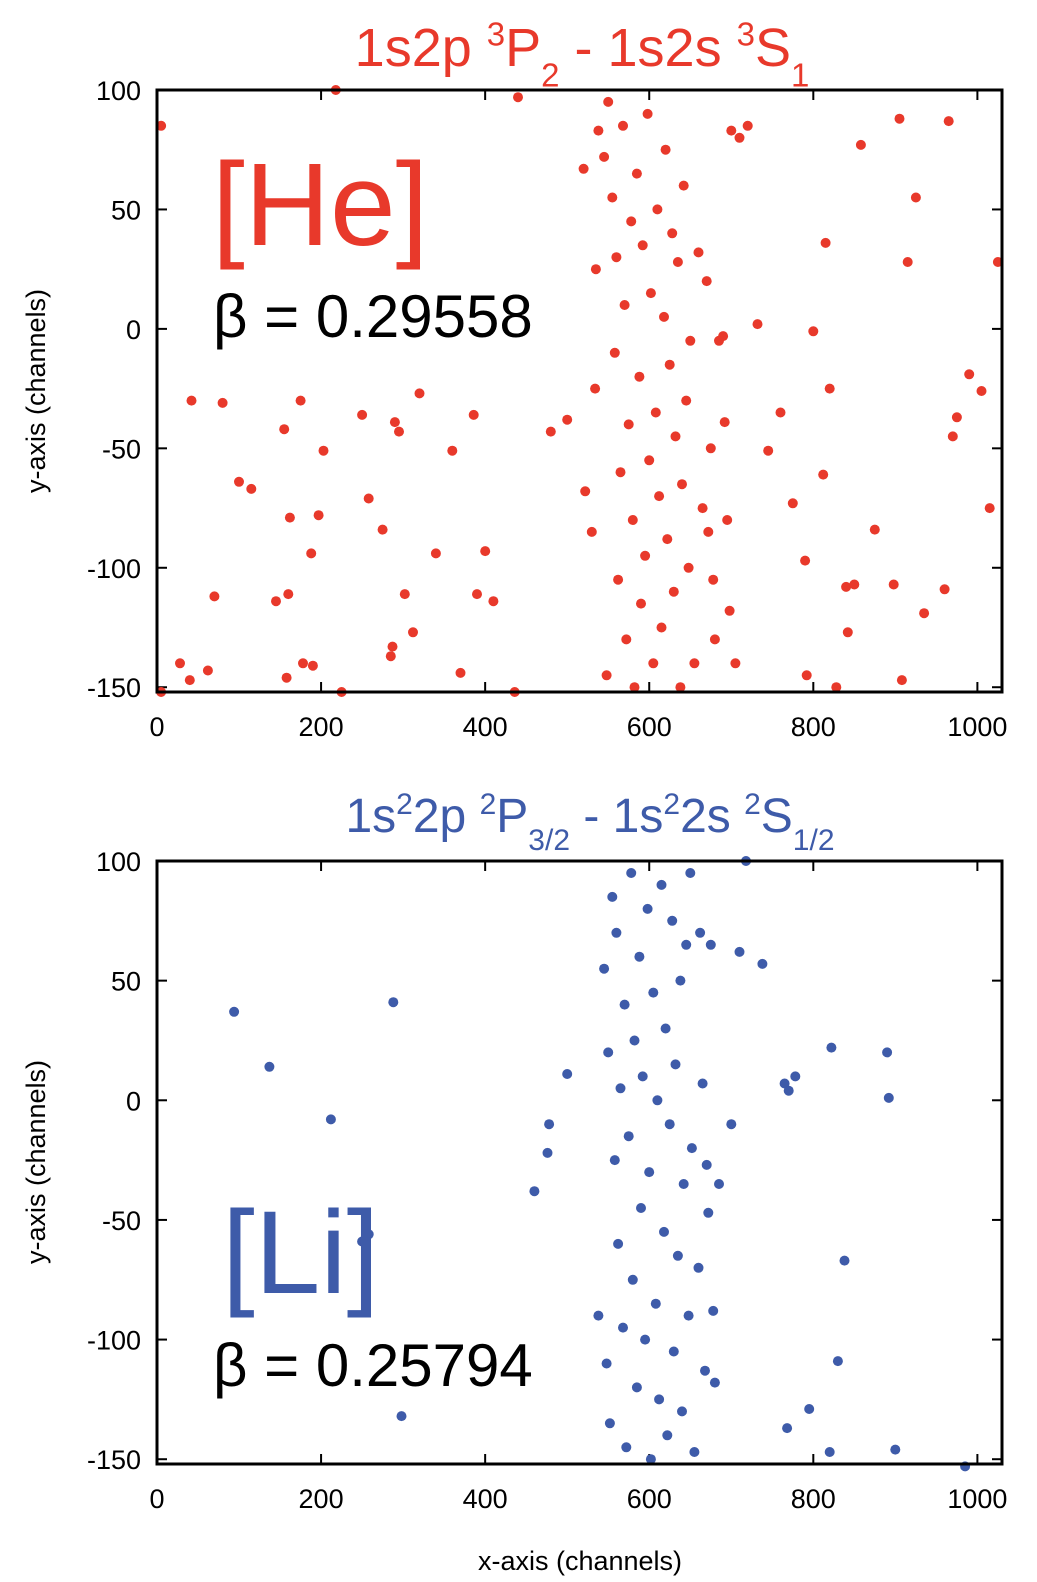  What do you see at coordinates (496, 33) in the screenshot?
I see `title-part: 3` at bounding box center [496, 33].